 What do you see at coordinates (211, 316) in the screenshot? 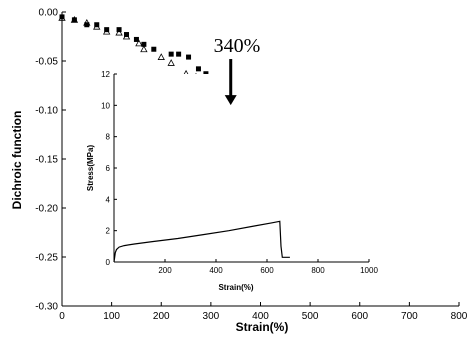
I see `main-x-tick-label: 300` at bounding box center [211, 316].